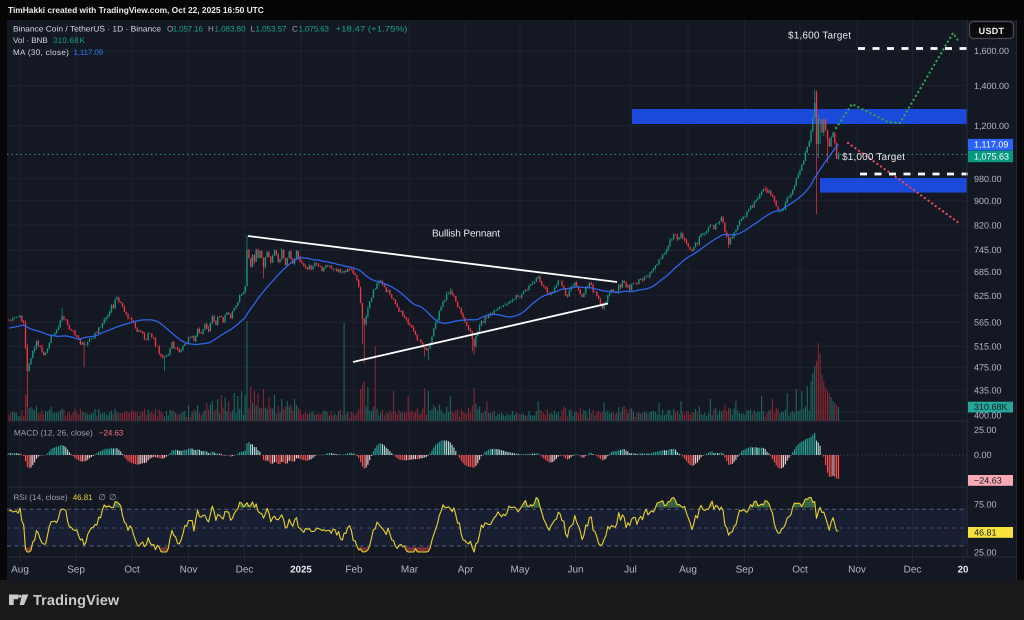  Describe the element at coordinates (295, 28) in the screenshot. I see `svg-text: C` at that location.